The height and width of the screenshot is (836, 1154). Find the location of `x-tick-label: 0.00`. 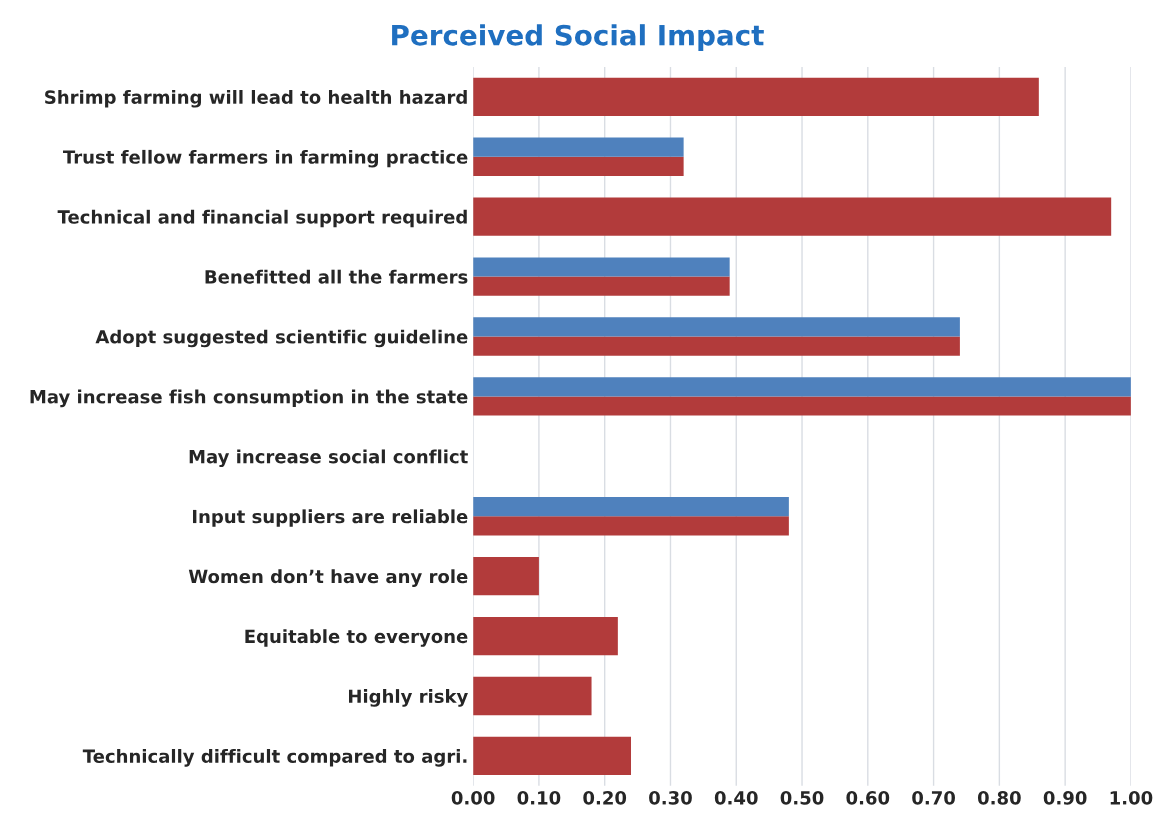

x-tick-label: 0.00 is located at coordinates (473, 798).